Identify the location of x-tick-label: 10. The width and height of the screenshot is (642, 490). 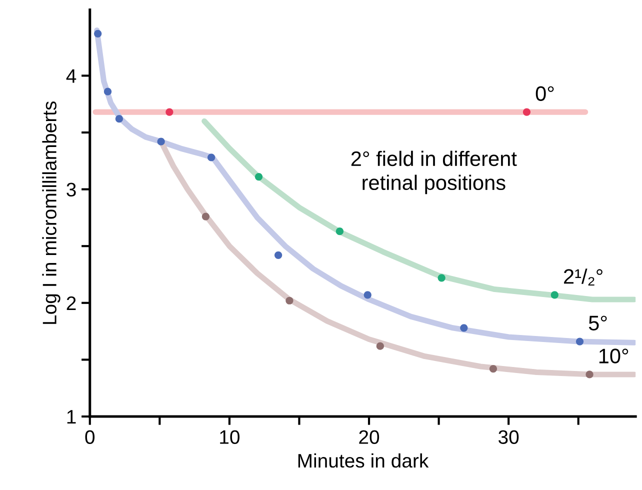
(230, 437).